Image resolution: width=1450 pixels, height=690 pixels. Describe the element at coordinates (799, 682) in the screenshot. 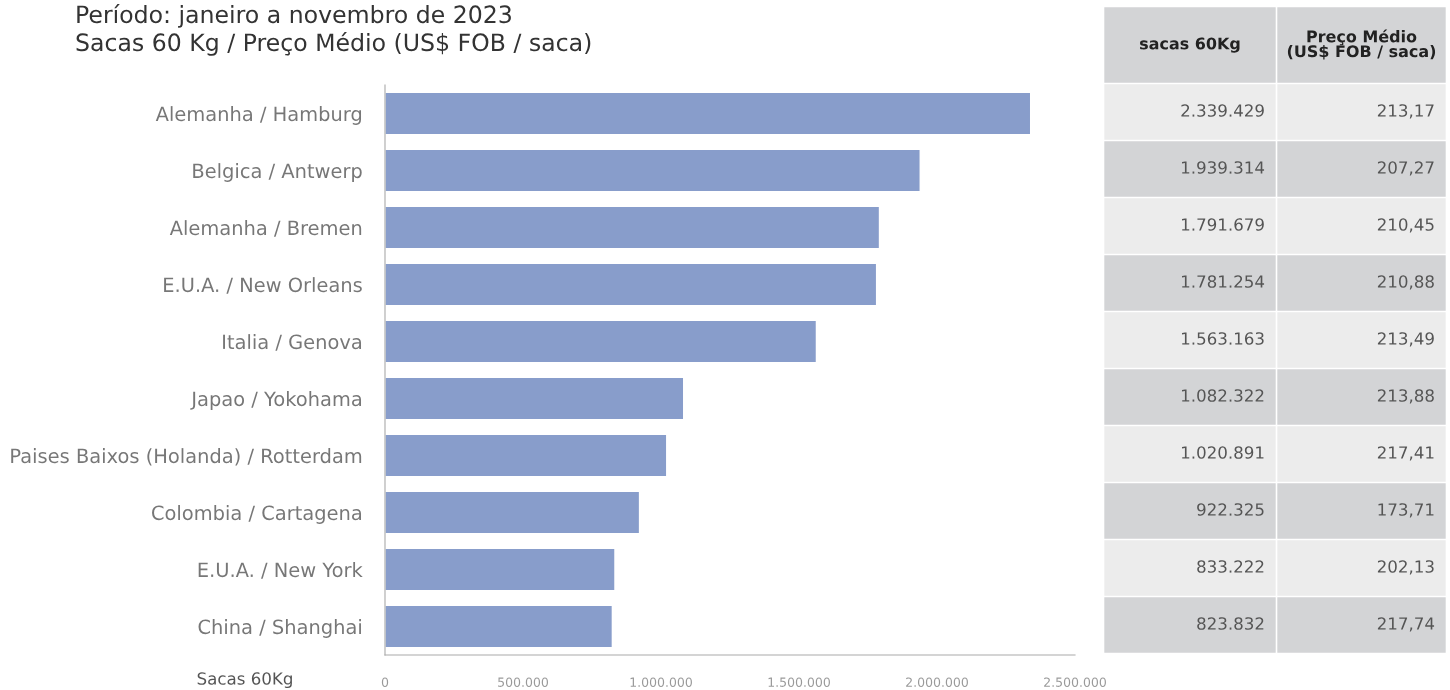

I see `x-tick-label: 1.500.000` at that location.